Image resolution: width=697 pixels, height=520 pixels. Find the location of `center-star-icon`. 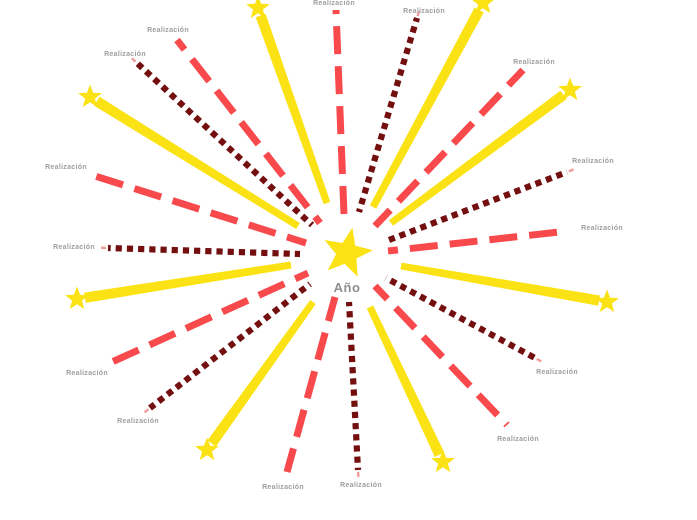

center-star-icon is located at coordinates (348, 252).